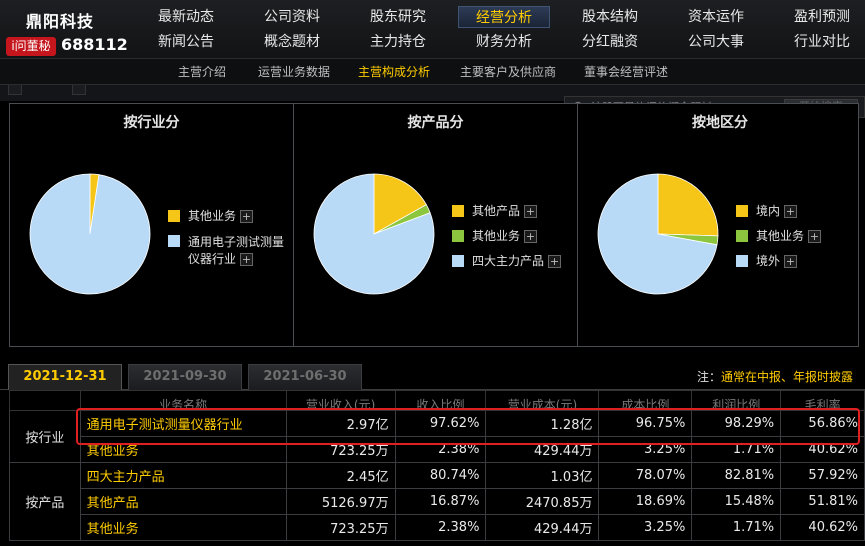 Image resolution: width=865 pixels, height=546 pixels. I want to click on header-cell: 毛利率, so click(822, 400).